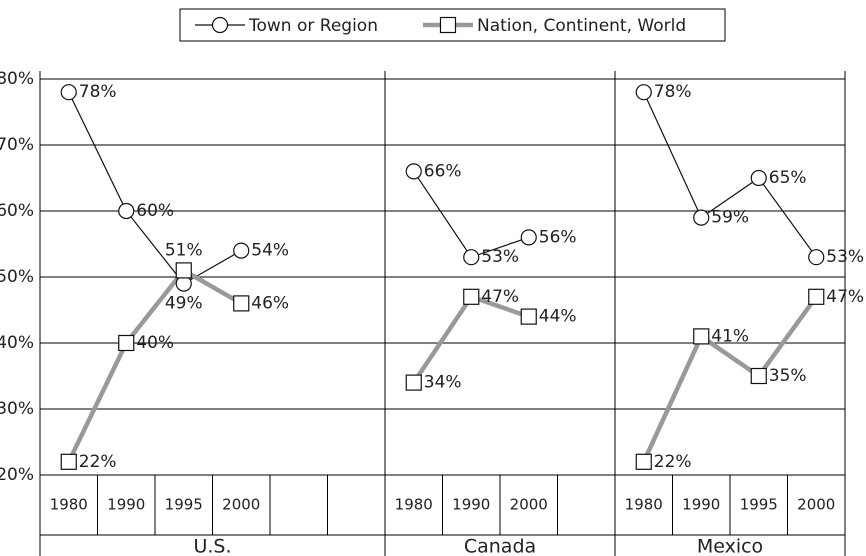  What do you see at coordinates (184, 250) in the screenshot?
I see `value-label: 51%` at bounding box center [184, 250].